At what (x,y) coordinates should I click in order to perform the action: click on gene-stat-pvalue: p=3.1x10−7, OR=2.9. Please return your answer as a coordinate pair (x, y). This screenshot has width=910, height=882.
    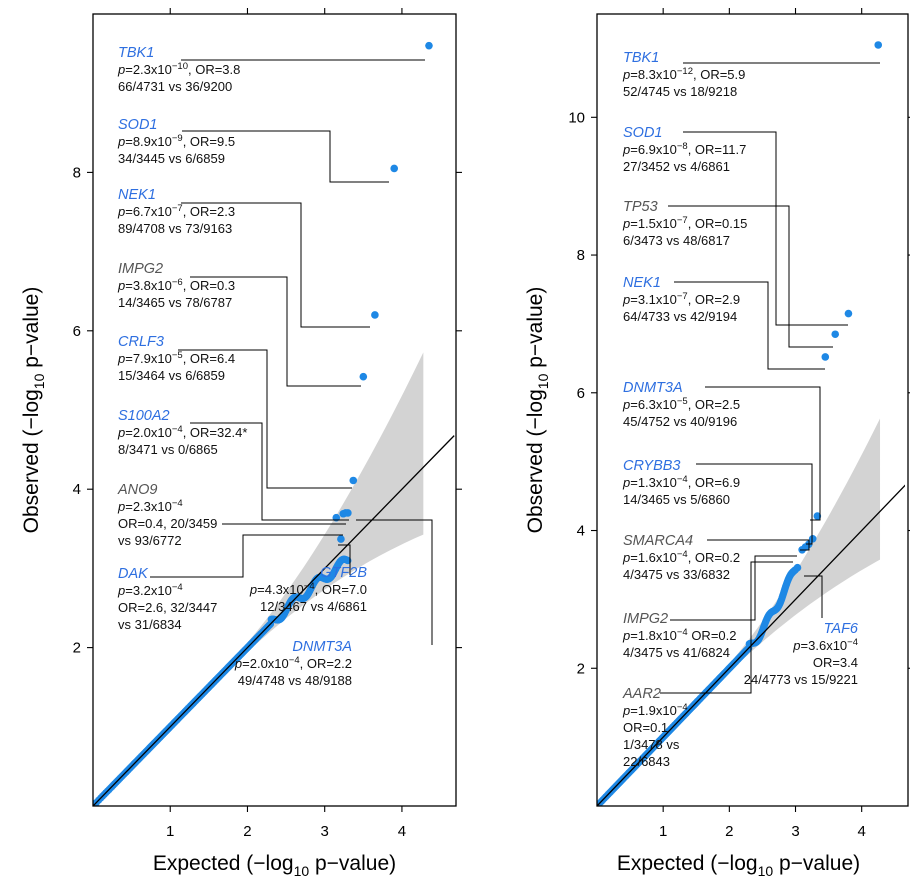
    Looking at the image, I should click on (681, 299).